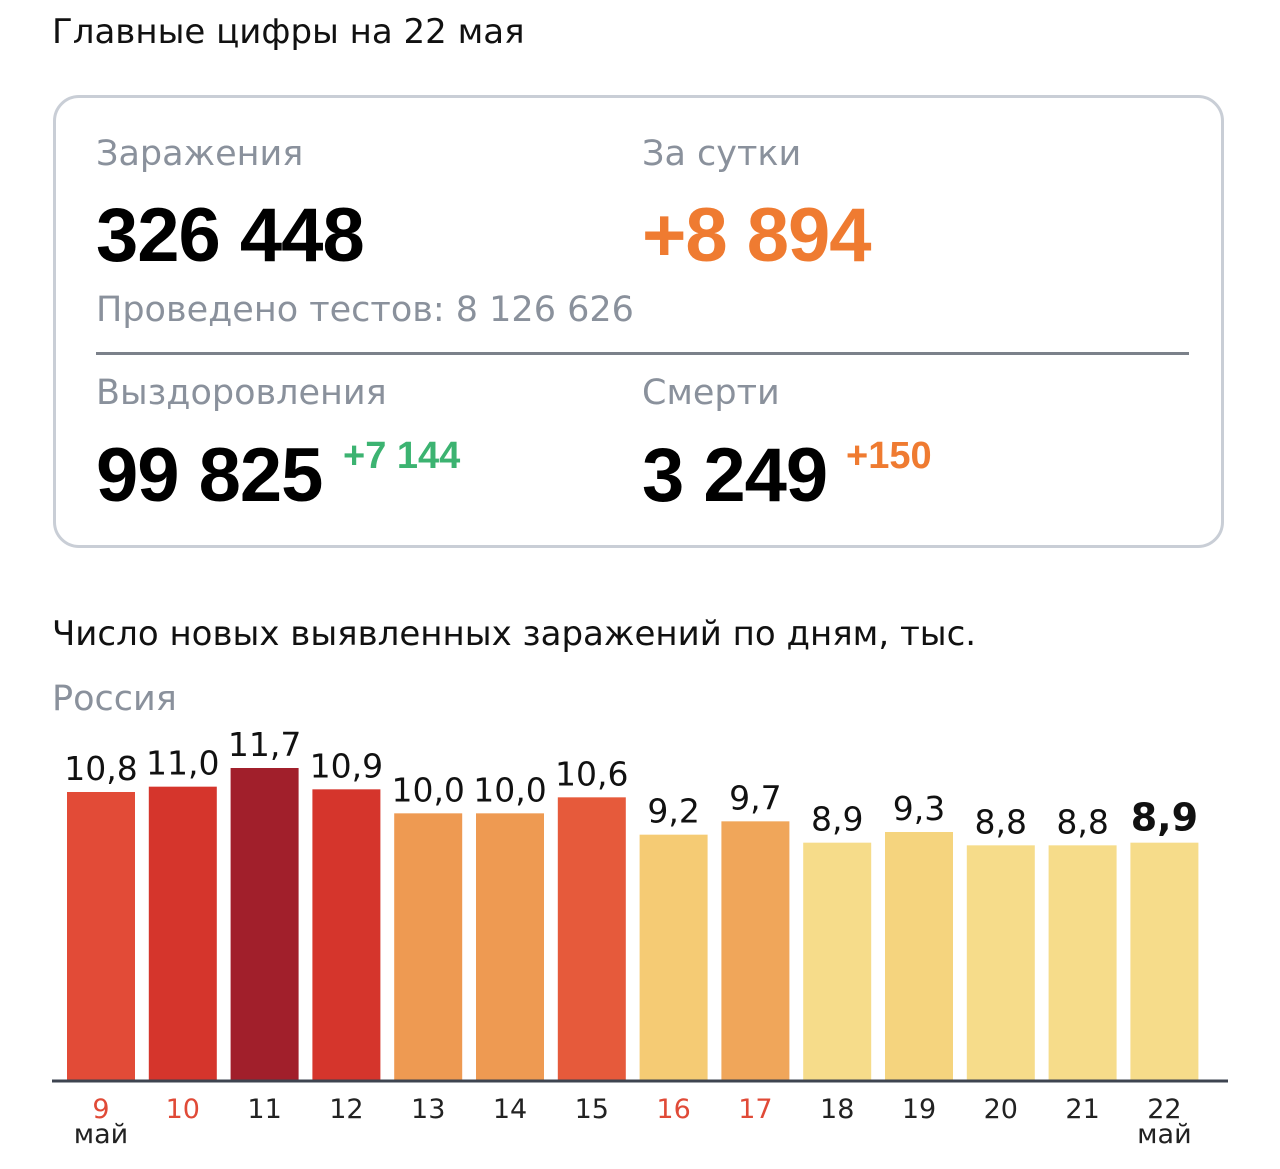 The image size is (1280, 1169). Describe the element at coordinates (402, 456) in the screenshot. I see `recoveries-delta: +7 144` at that location.